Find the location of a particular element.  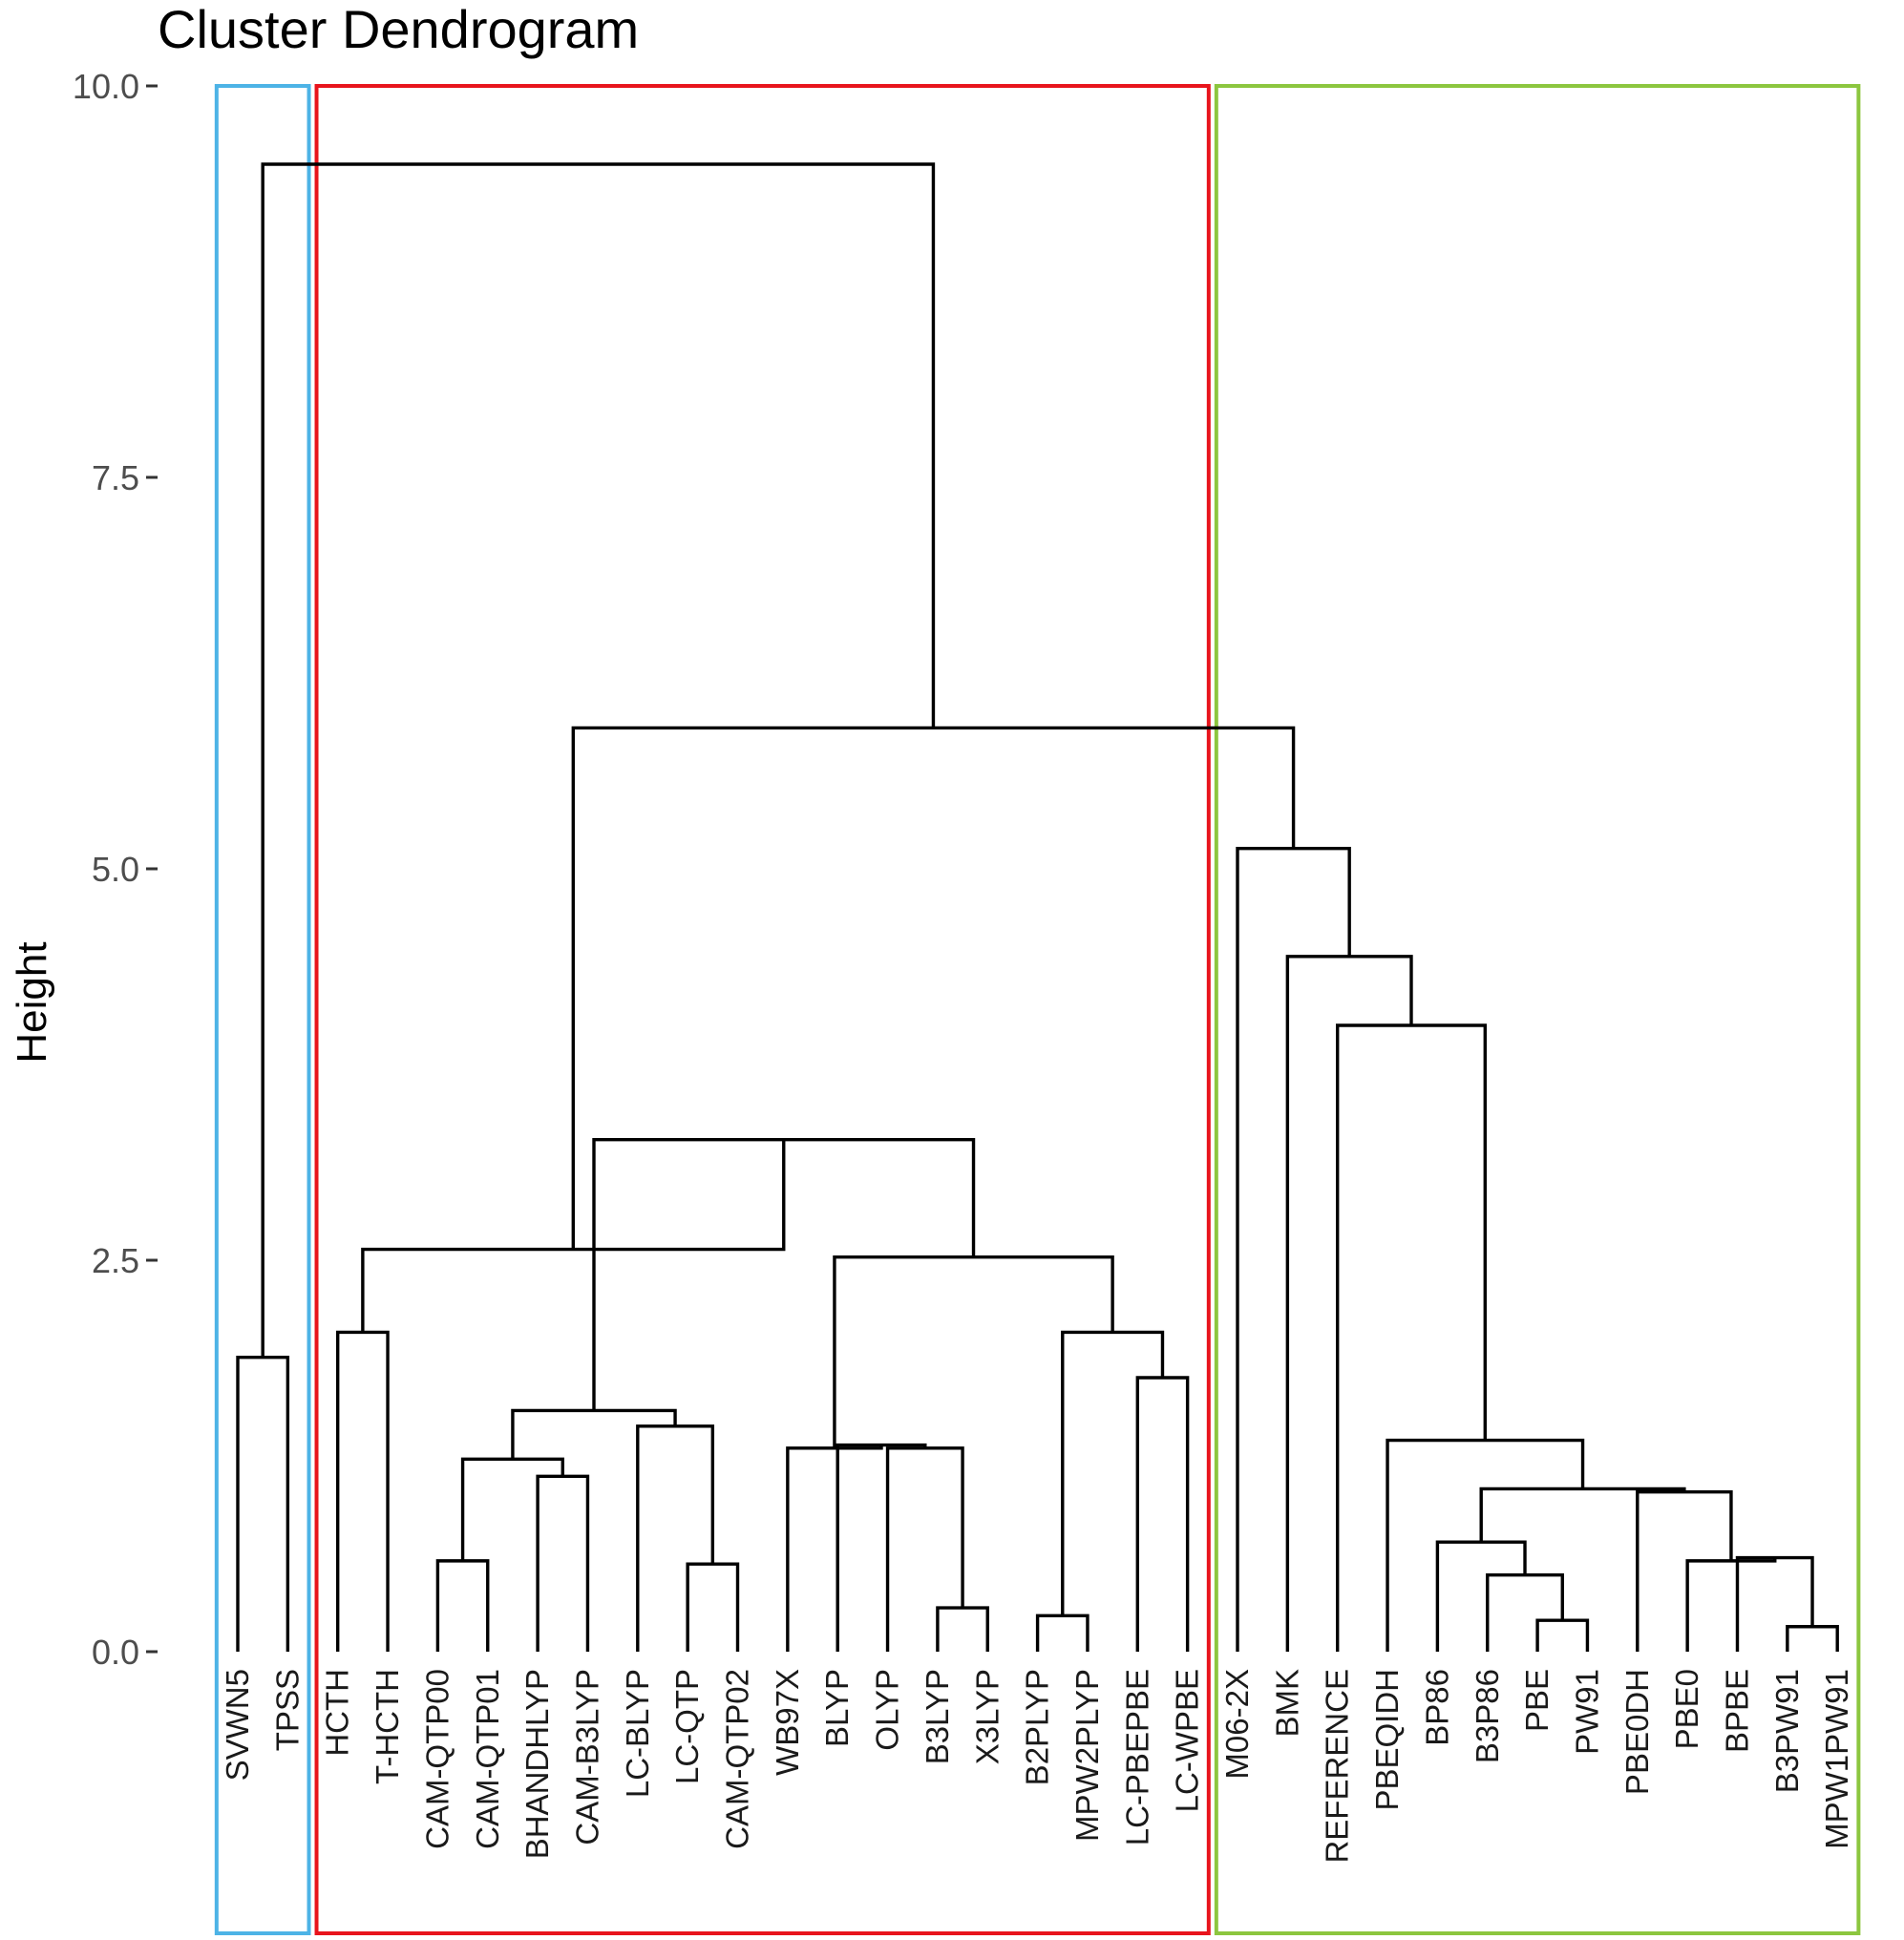

leaf-label-lc-wpbe: LC-WPBE is located at coordinates (1187, 1740).